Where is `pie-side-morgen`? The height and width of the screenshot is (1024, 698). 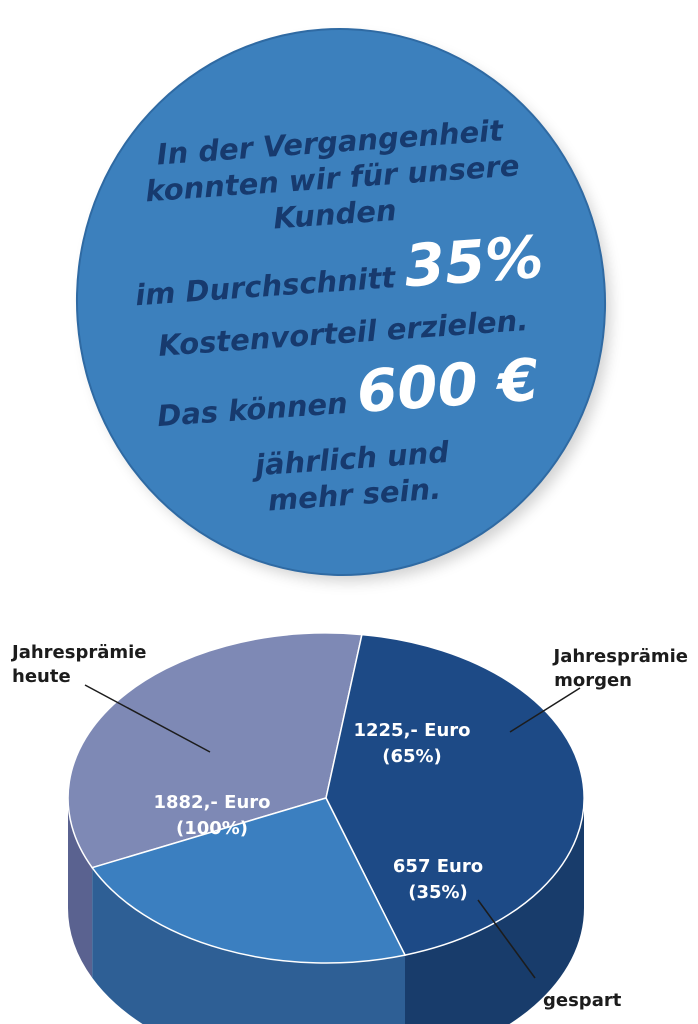 pie-side-morgen is located at coordinates (494, 911).